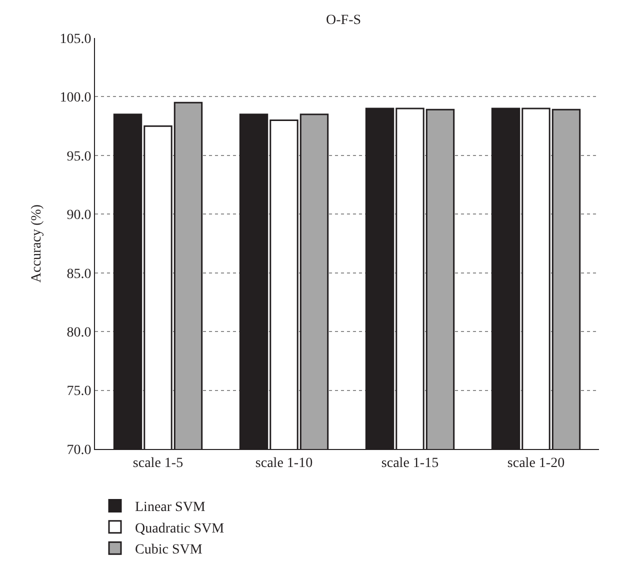 The image size is (619, 576). What do you see at coordinates (79, 392) in the screenshot?
I see `y-tick-label: 75.0` at bounding box center [79, 392].